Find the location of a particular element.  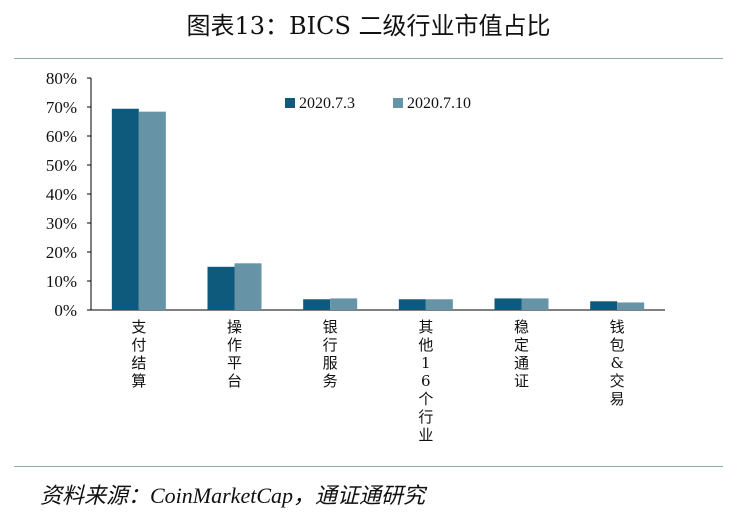

y-tick-label: 10% is located at coordinates (61, 281).